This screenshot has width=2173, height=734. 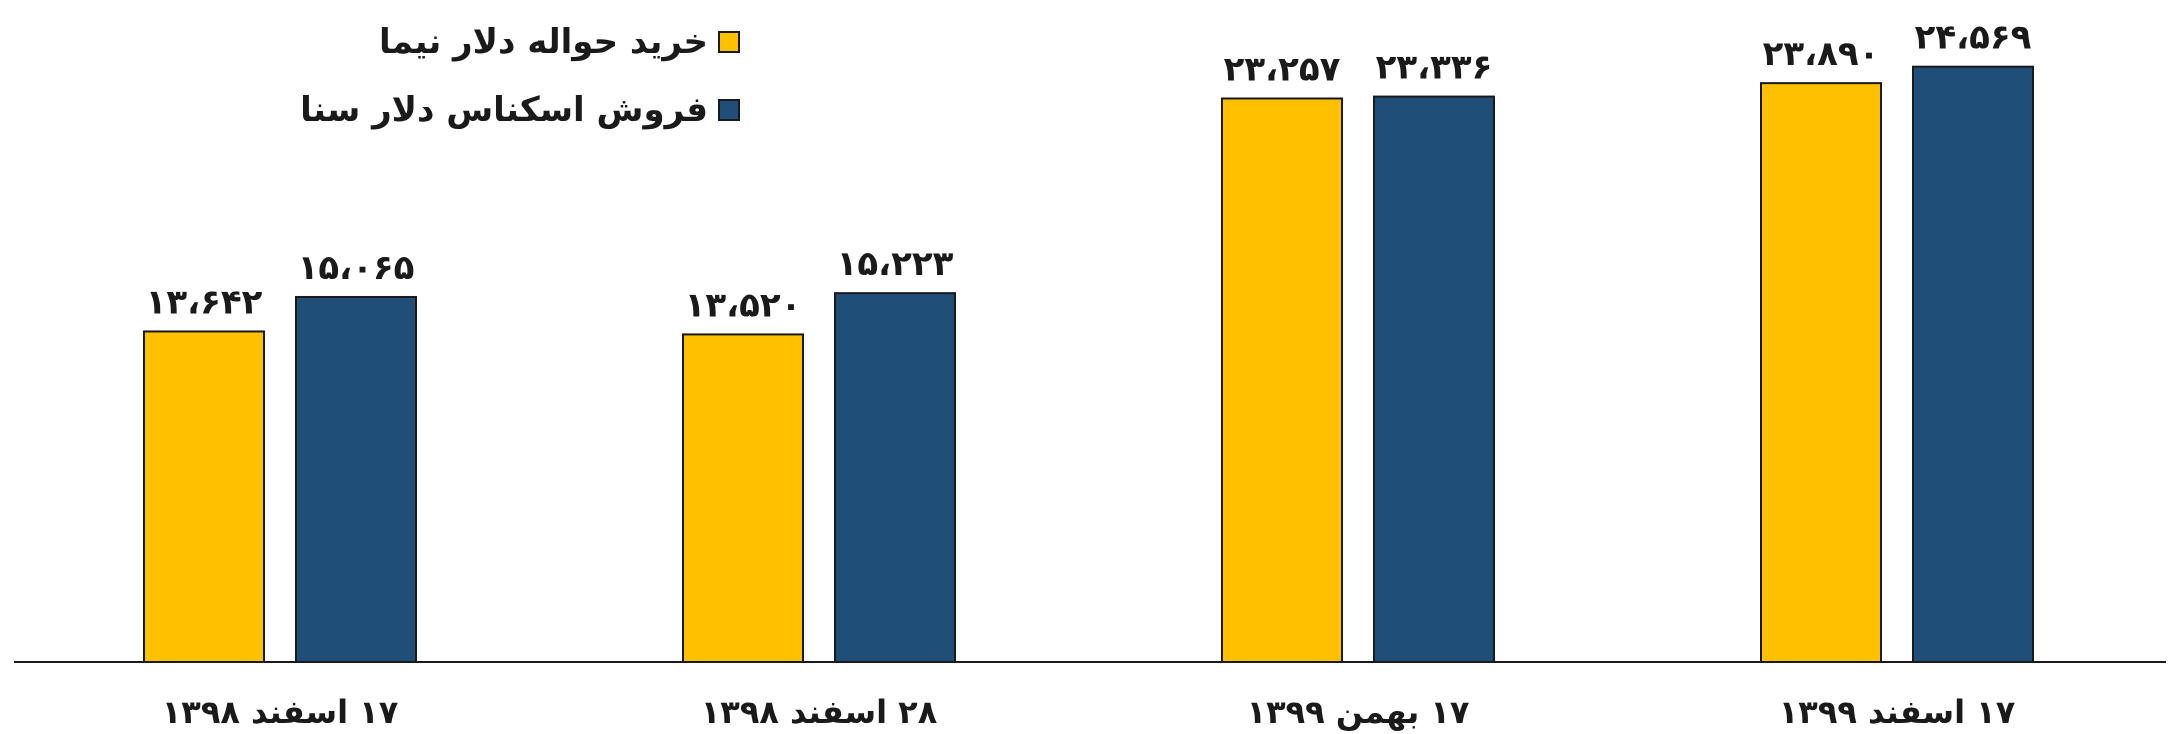 I want to click on data-label-series1-cat4: ۲۳،۸۹۰, so click(x=1821, y=54).